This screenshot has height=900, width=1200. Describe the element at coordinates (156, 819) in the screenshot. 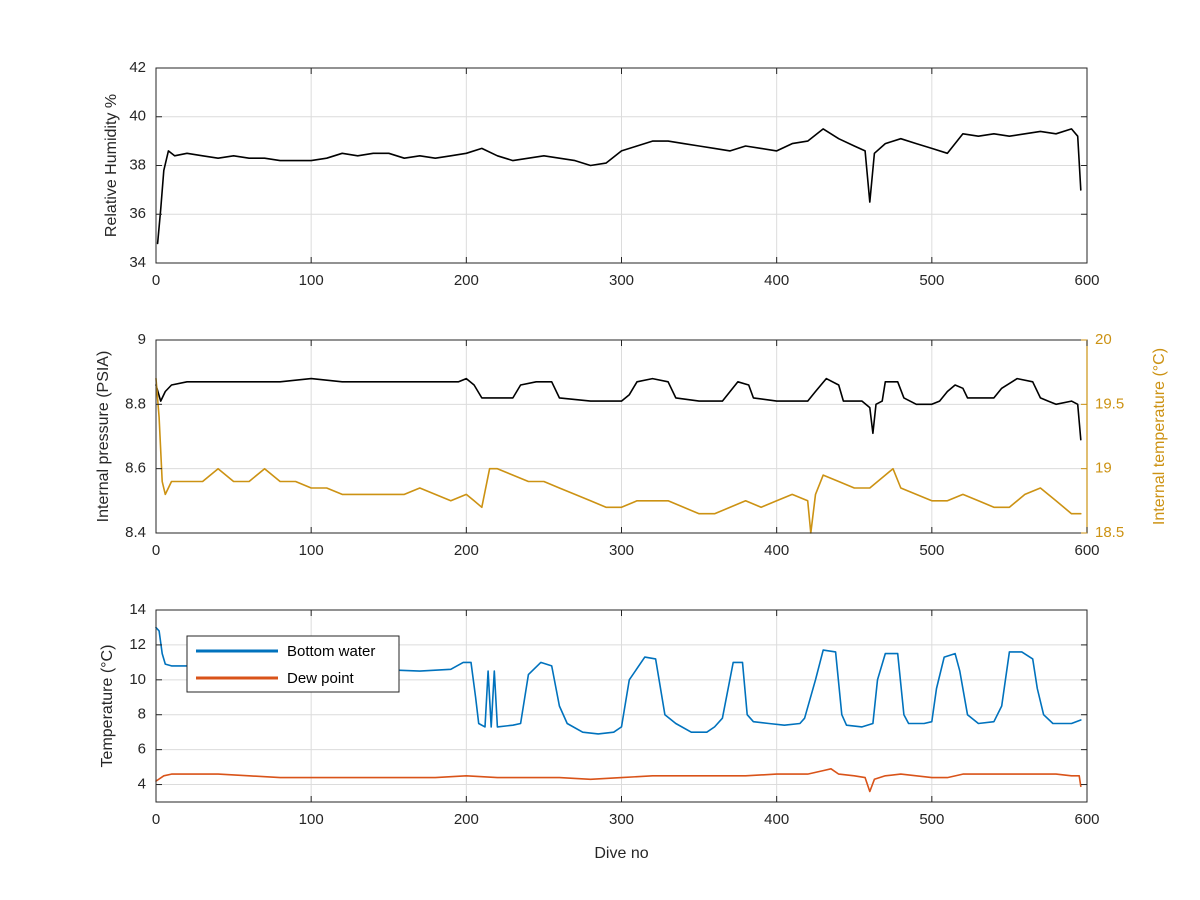

I see `temperature-x-tick-label: 0` at that location.